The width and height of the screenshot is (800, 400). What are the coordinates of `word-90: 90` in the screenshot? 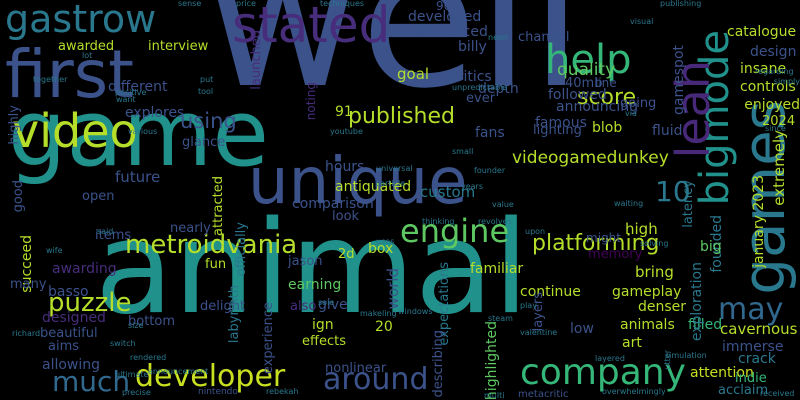 It's located at (444, 6).